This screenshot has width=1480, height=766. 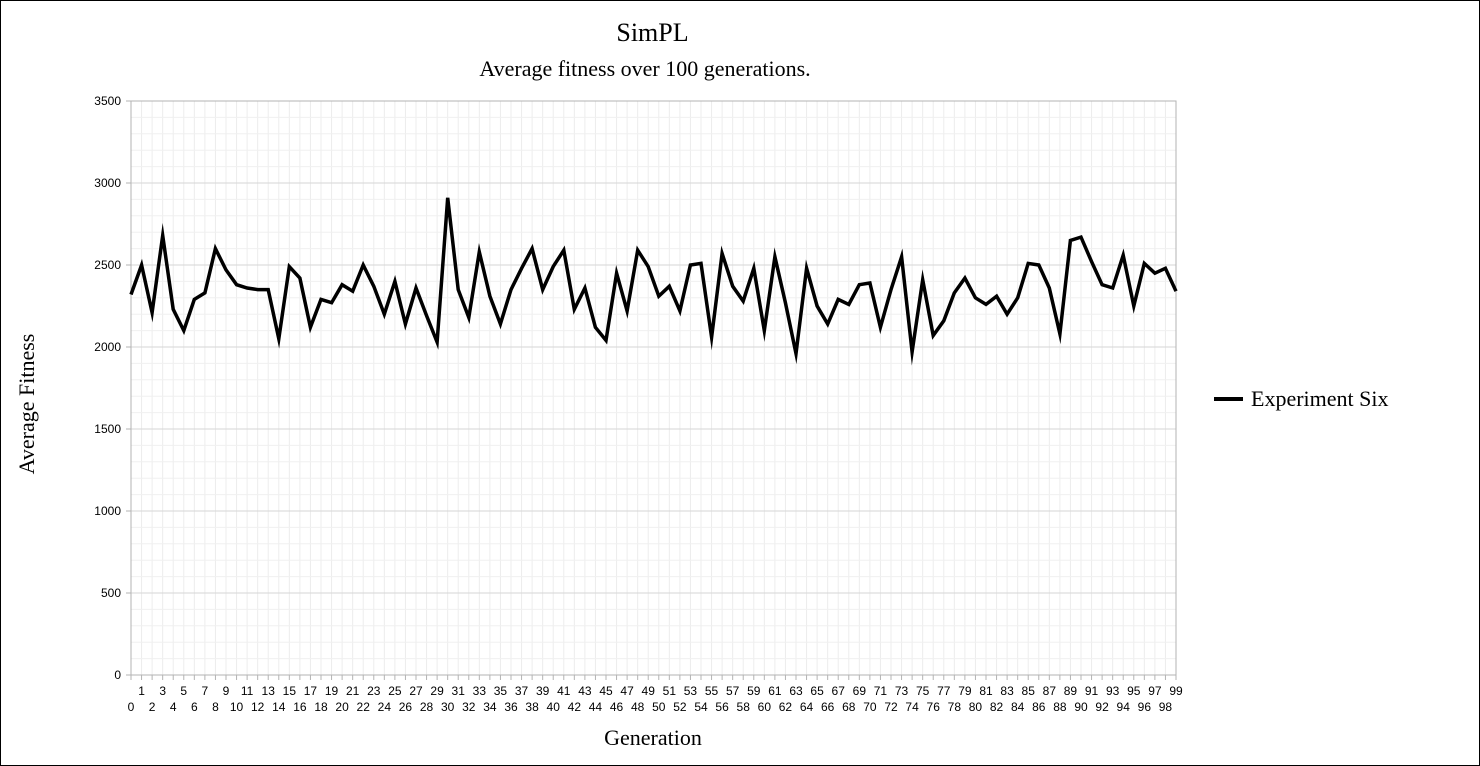 What do you see at coordinates (733, 691) in the screenshot?
I see `x-tick-label: 57` at bounding box center [733, 691].